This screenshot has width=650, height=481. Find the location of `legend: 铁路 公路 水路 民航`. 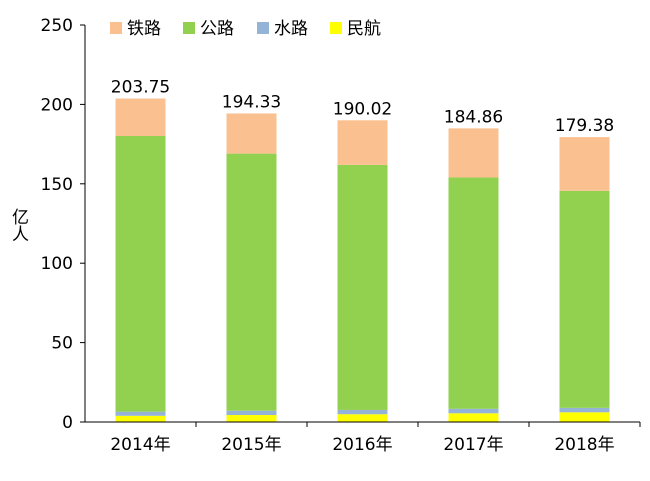

legend: 铁路 公路 水路 民航 is located at coordinates (245, 29).